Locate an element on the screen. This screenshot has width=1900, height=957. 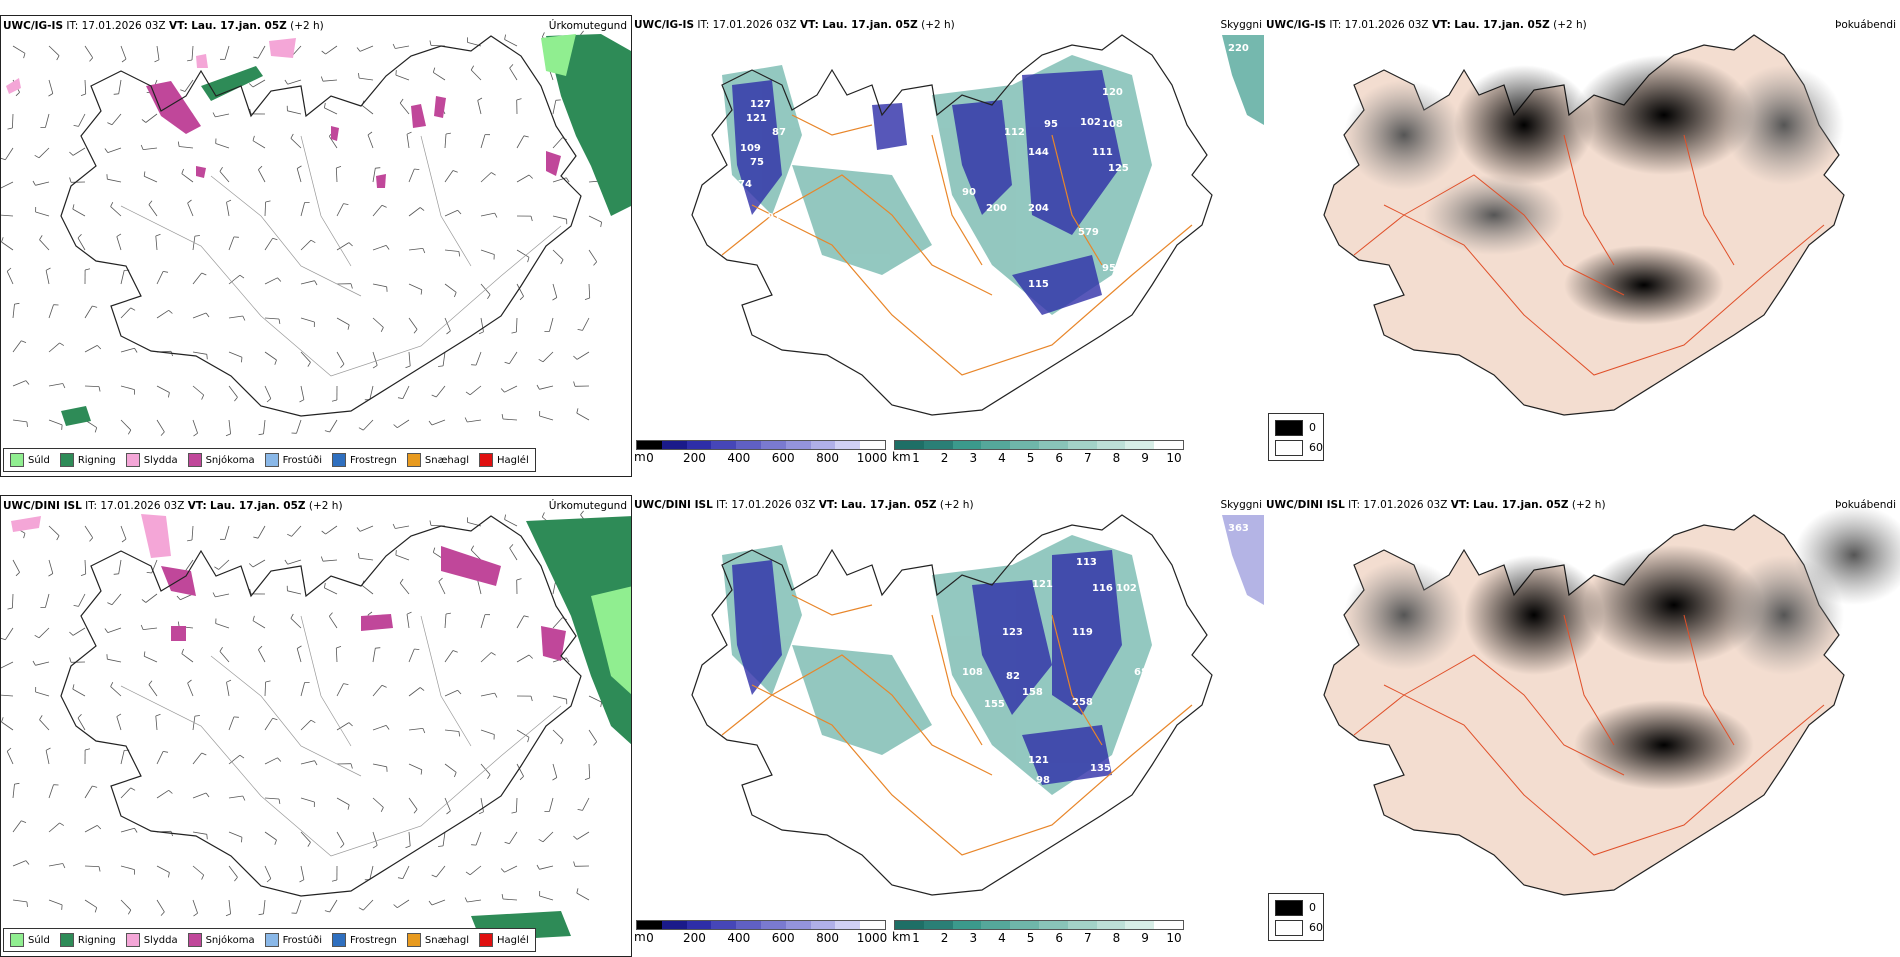
iceland-outline is located at coordinates (321, 226).